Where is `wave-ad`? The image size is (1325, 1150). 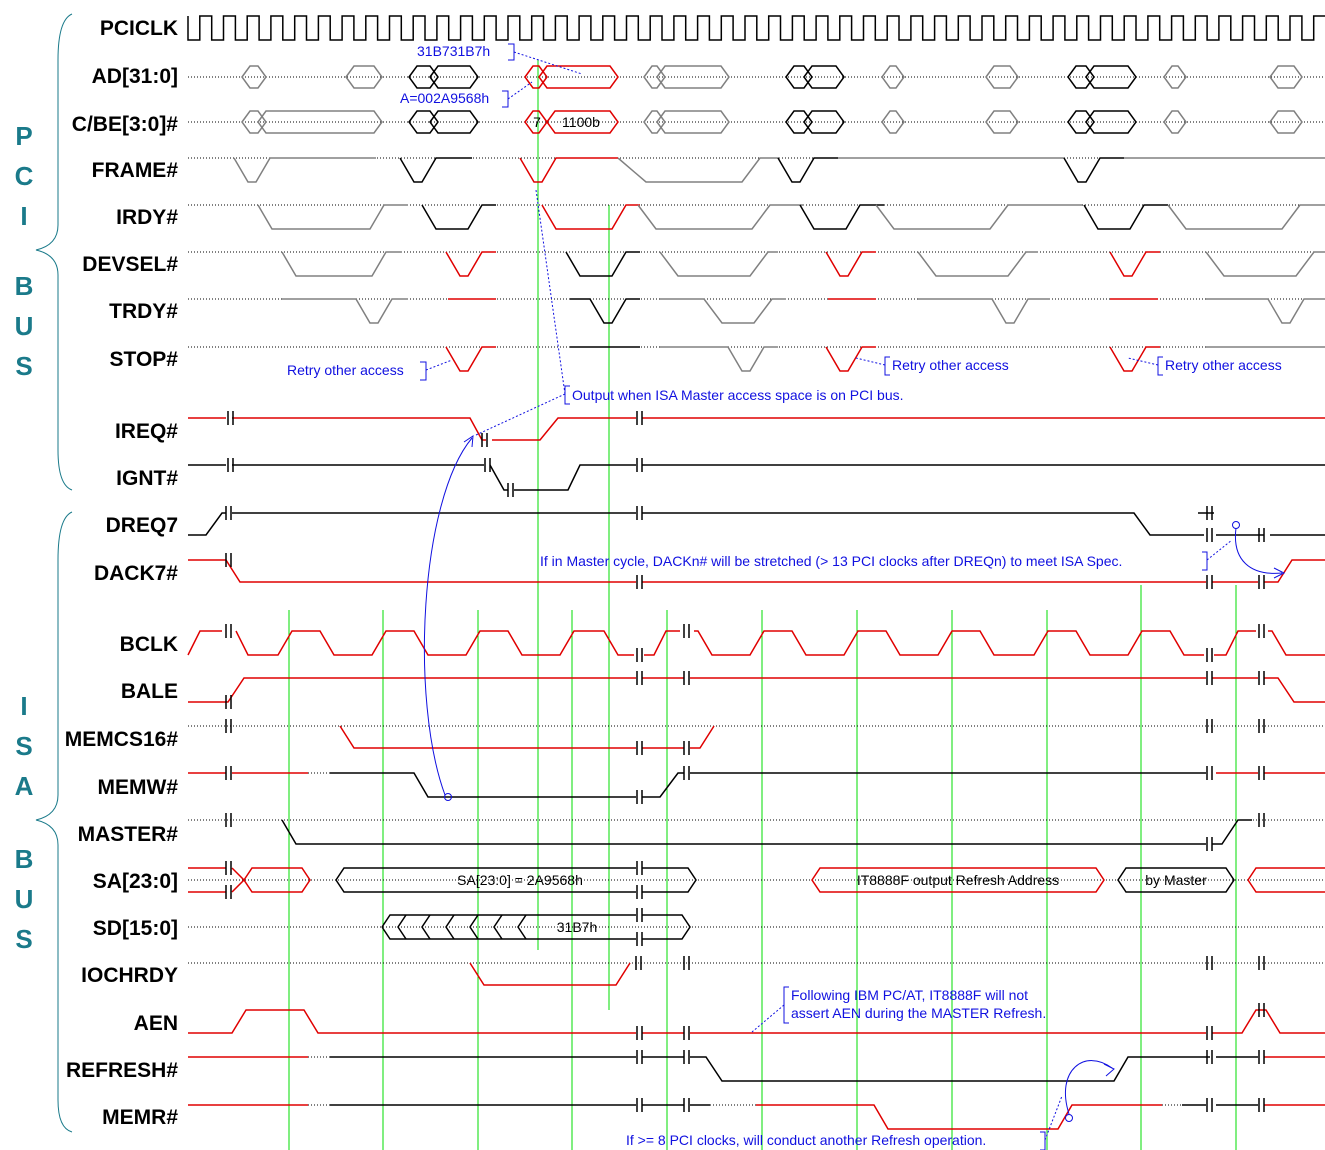 wave-ad is located at coordinates (756, 77).